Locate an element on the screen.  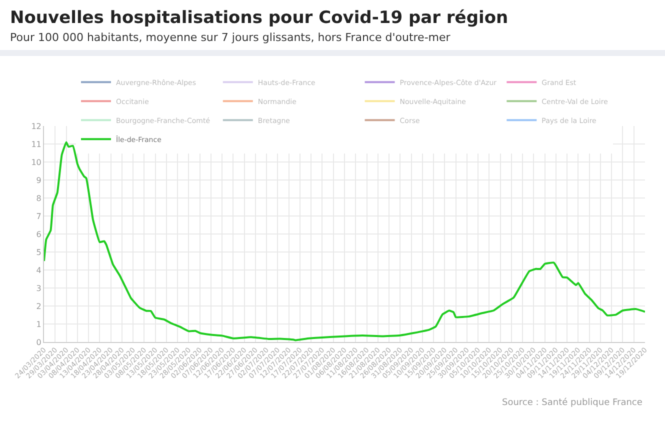
y-tick-label: 2 is located at coordinates (39, 306).